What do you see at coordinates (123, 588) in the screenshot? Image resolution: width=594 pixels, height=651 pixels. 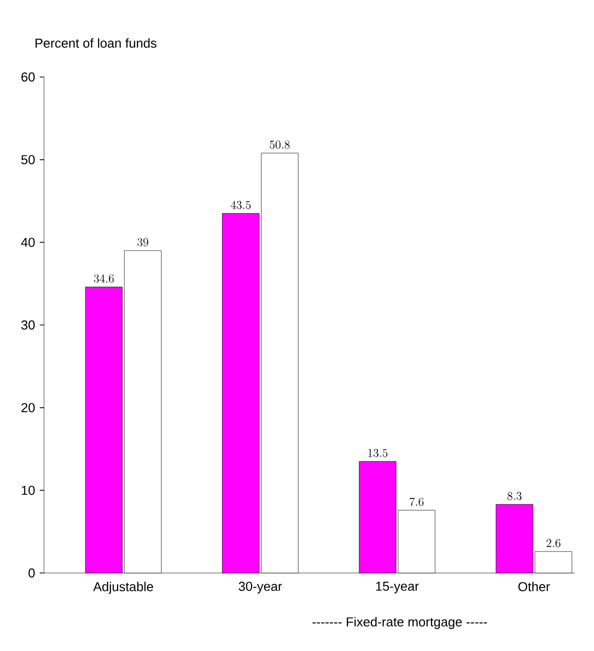 I see `x-tick-label: Adjustable` at bounding box center [123, 588].